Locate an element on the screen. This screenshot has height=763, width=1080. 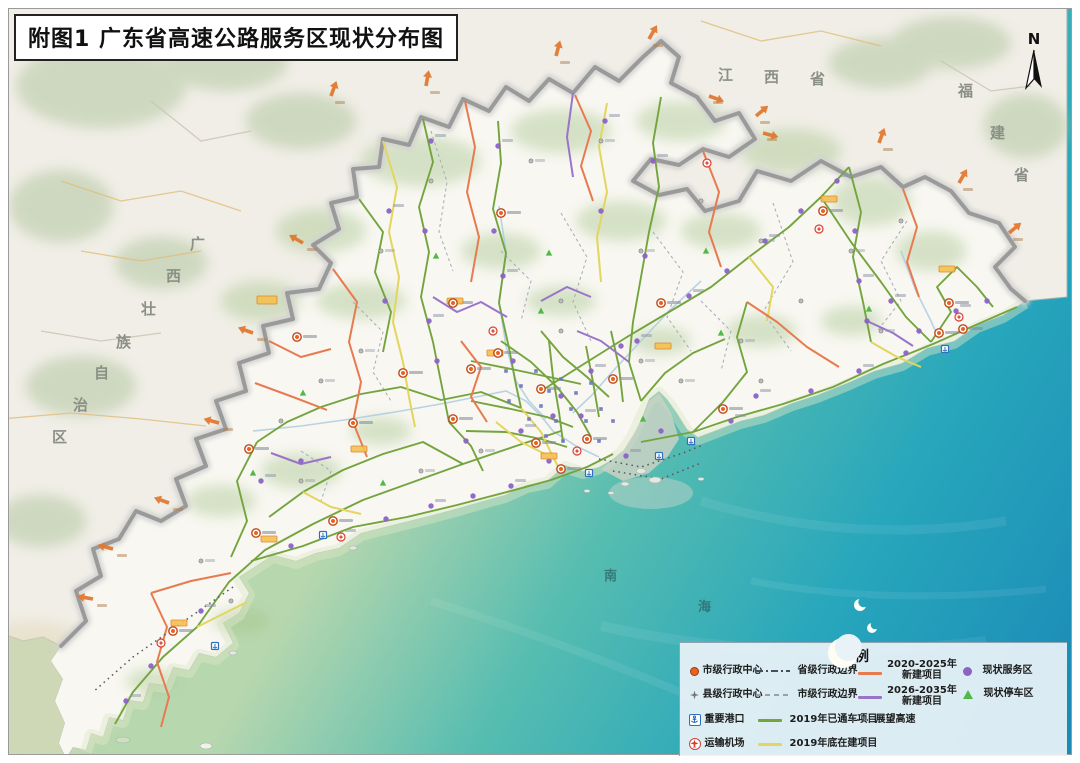
legend-item-prospective: 展望高速 is located at coordinates (883, 720).